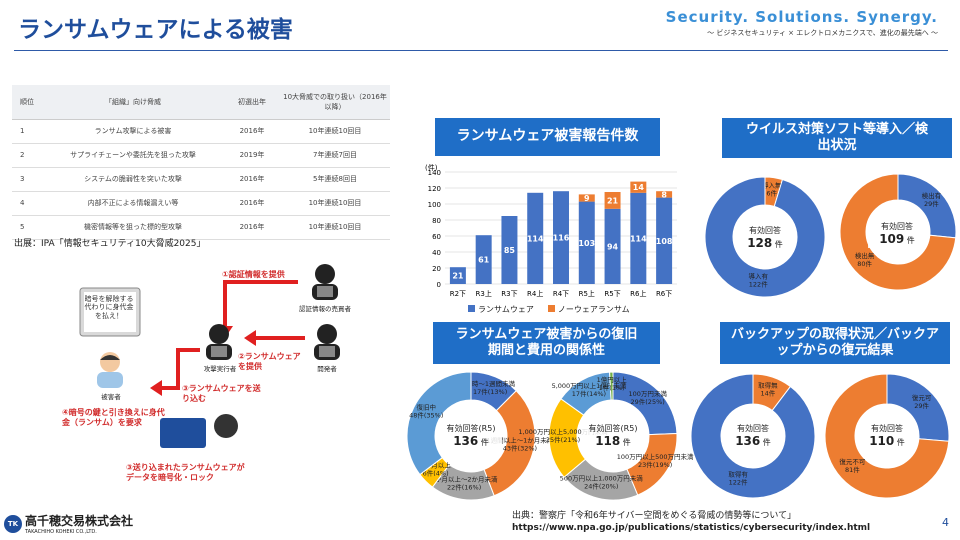 This screenshot has width=960, height=540. Describe the element at coordinates (765, 239) in the screenshot. I see `donut-av-install-center: 有効回答 128 件` at that location.